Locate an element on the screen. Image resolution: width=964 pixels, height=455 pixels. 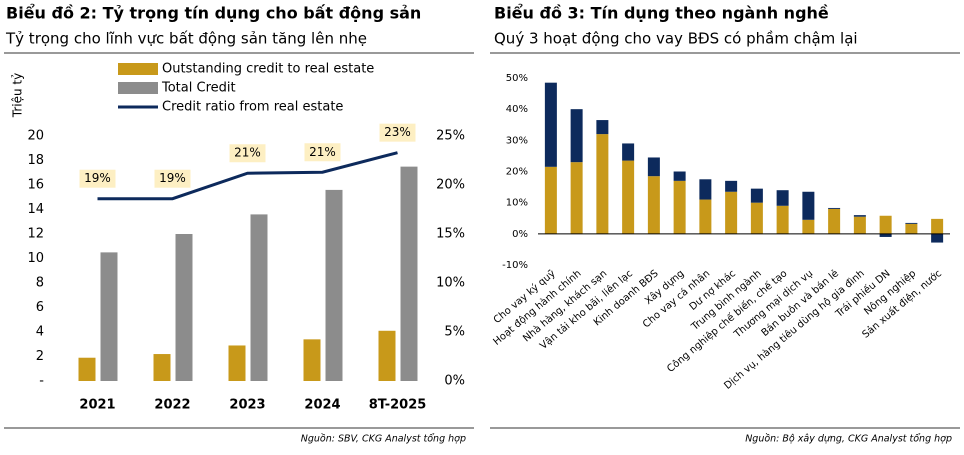
y-tick-label: 2 is located at coordinates (40, 356).